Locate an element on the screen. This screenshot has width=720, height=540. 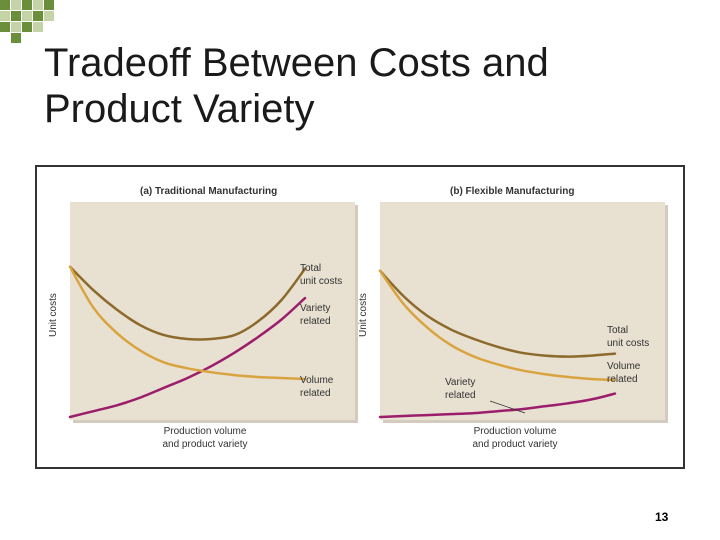
series-label-a-variety-related-line-1: Variety is located at coordinates (315, 308).